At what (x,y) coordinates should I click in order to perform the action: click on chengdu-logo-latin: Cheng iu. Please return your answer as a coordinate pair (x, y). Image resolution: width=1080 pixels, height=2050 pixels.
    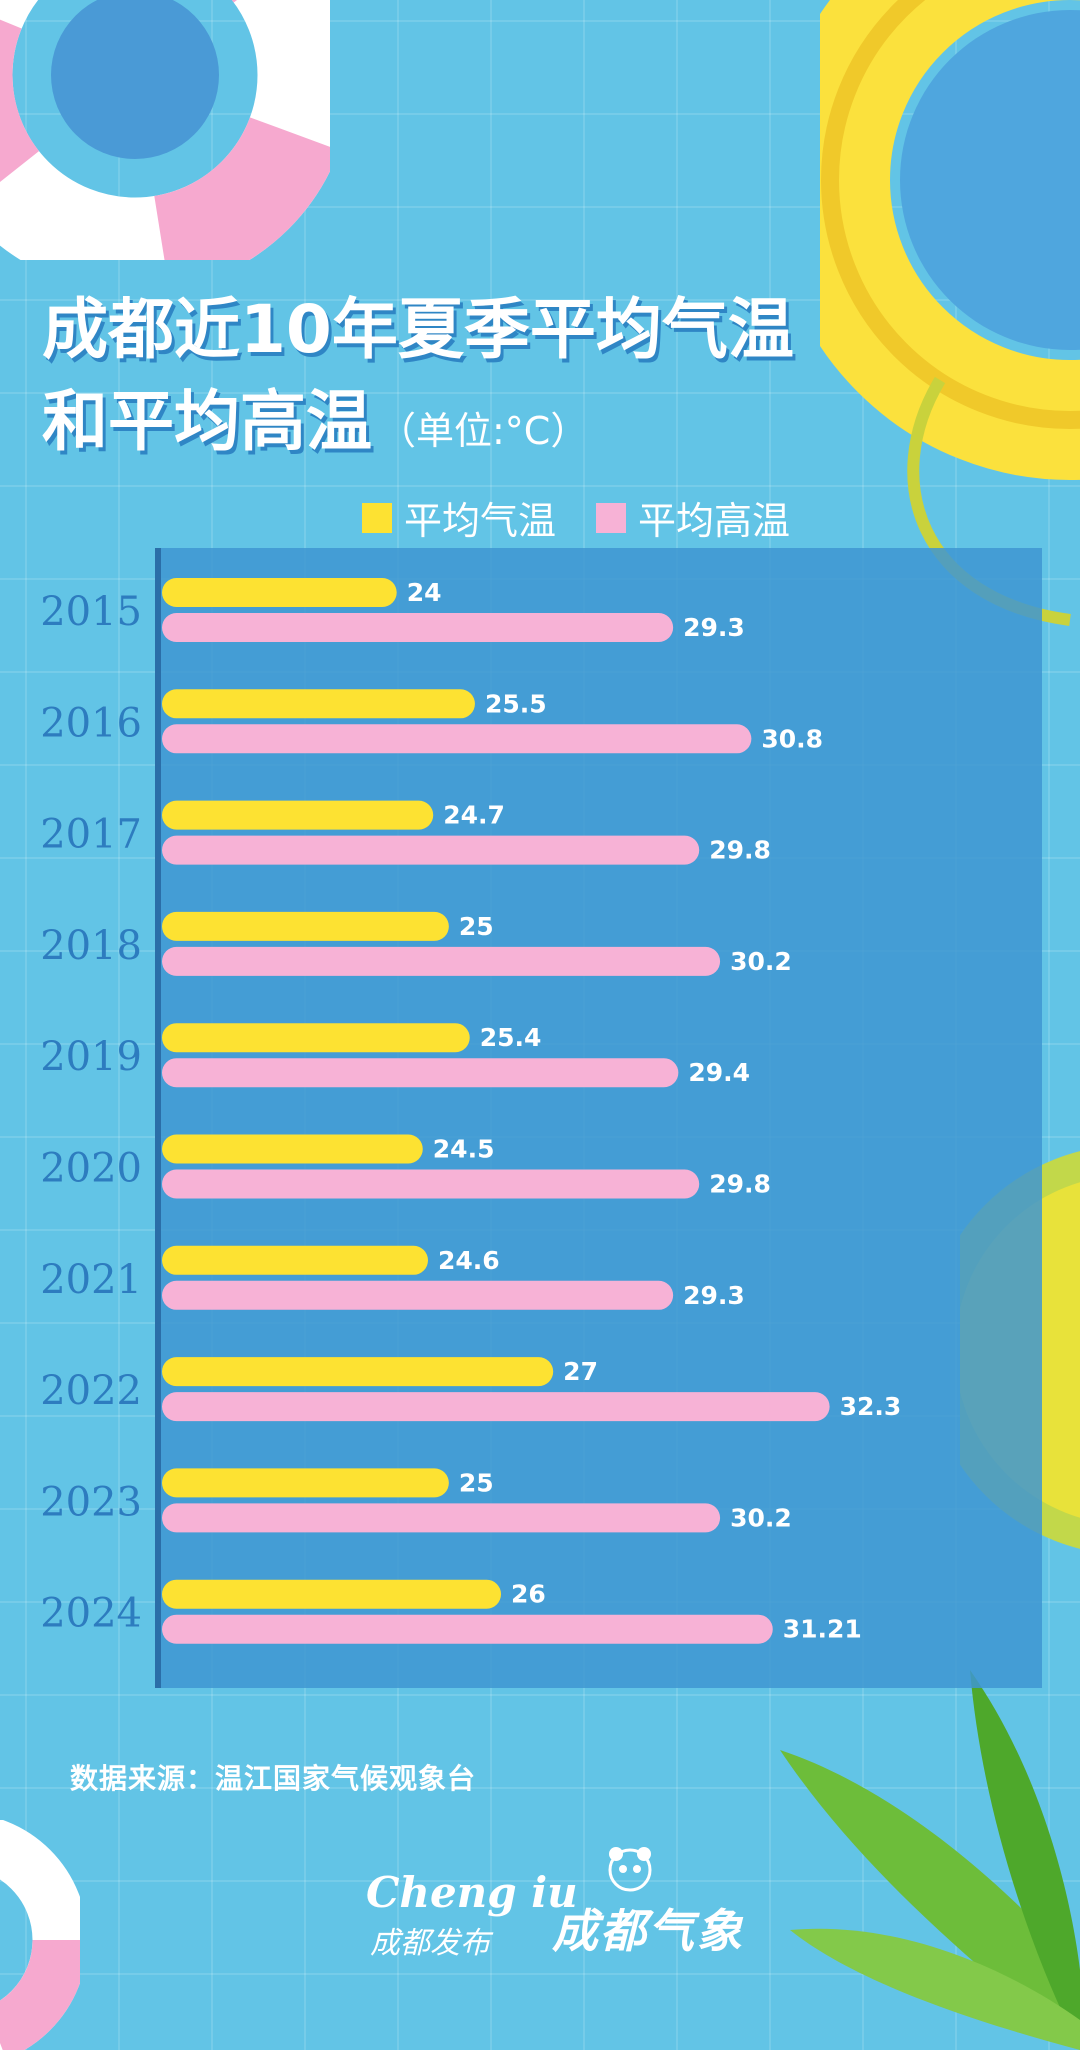
    Looking at the image, I should click on (472, 1892).